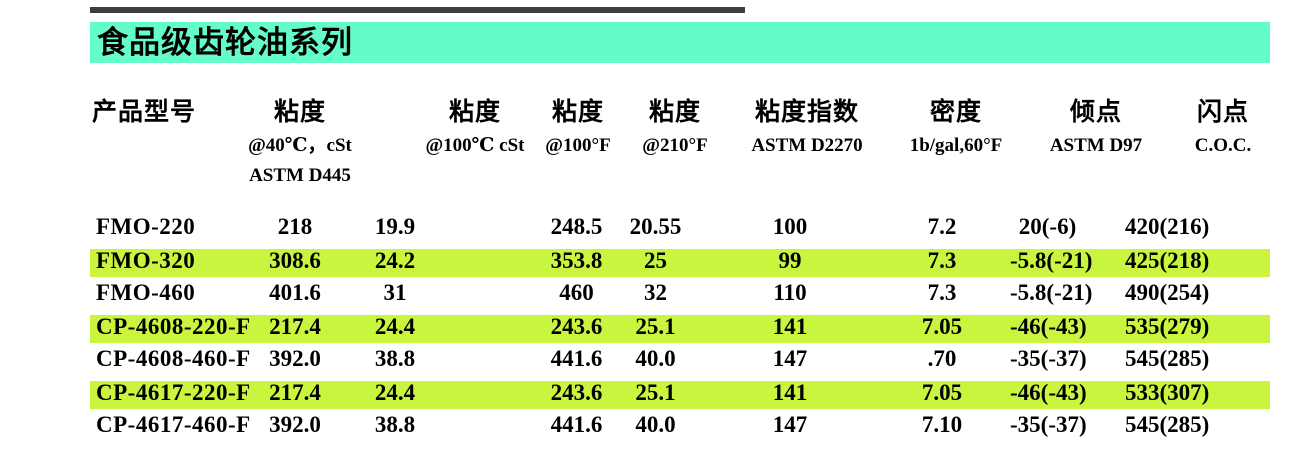 The width and height of the screenshot is (1290, 457). Describe the element at coordinates (956, 127) in the screenshot. I see `column-header-density: 密度 1b/gal,60°F` at that location.